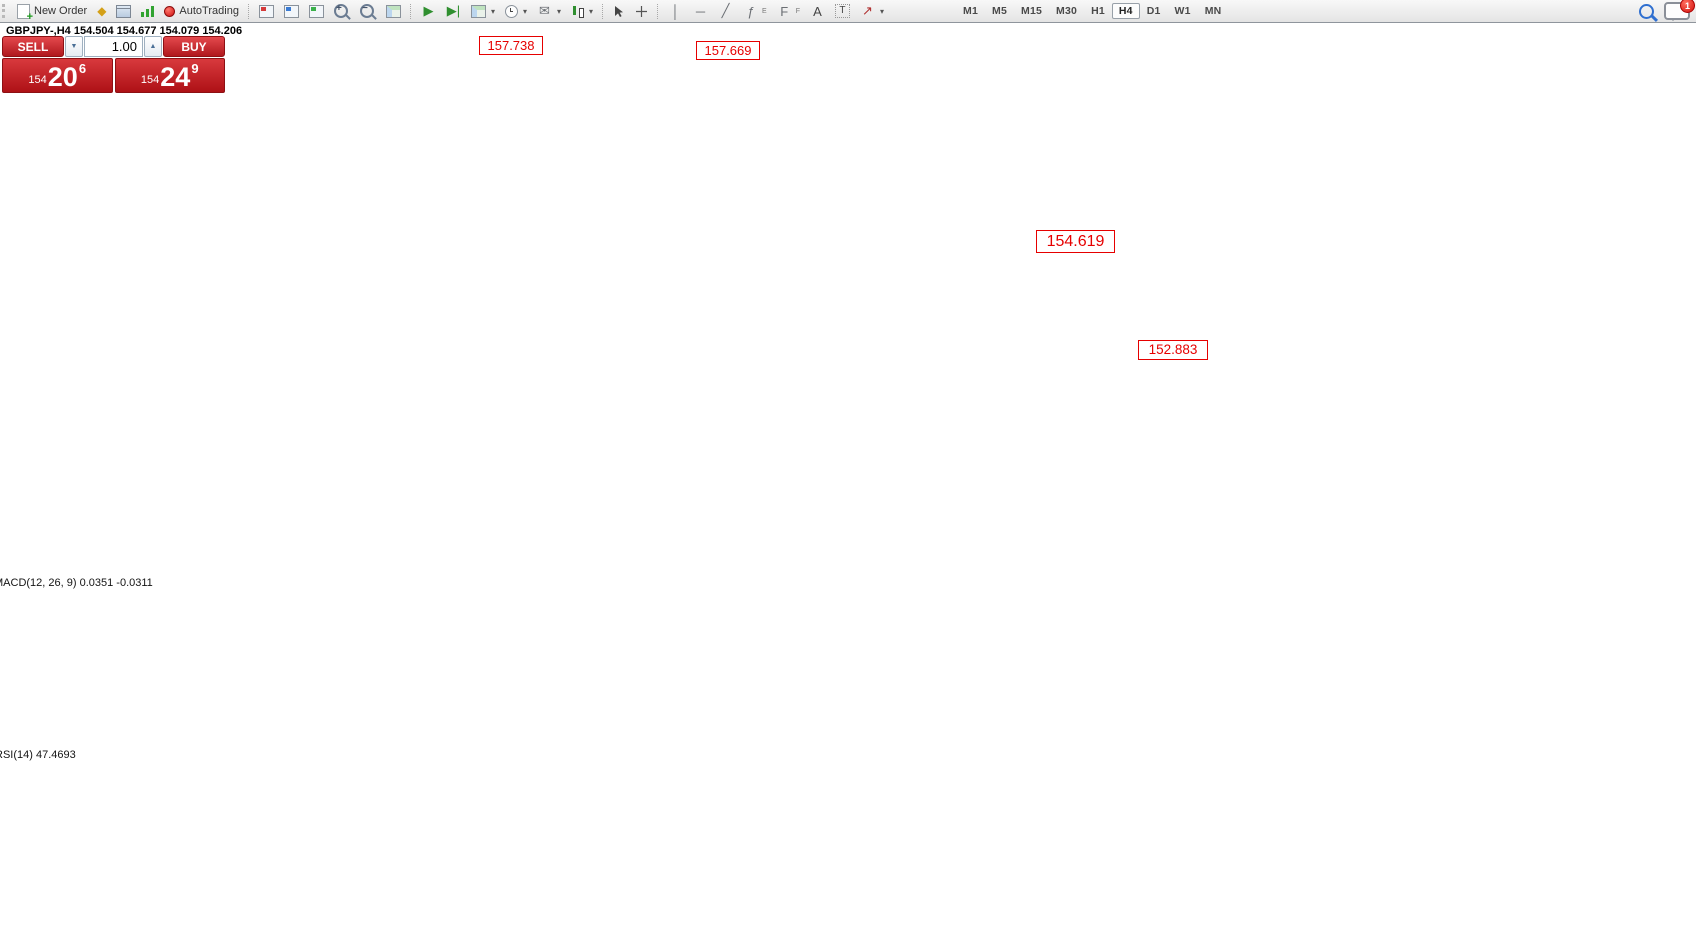  I want to click on autotrading-status-icon, so click(170, 11).